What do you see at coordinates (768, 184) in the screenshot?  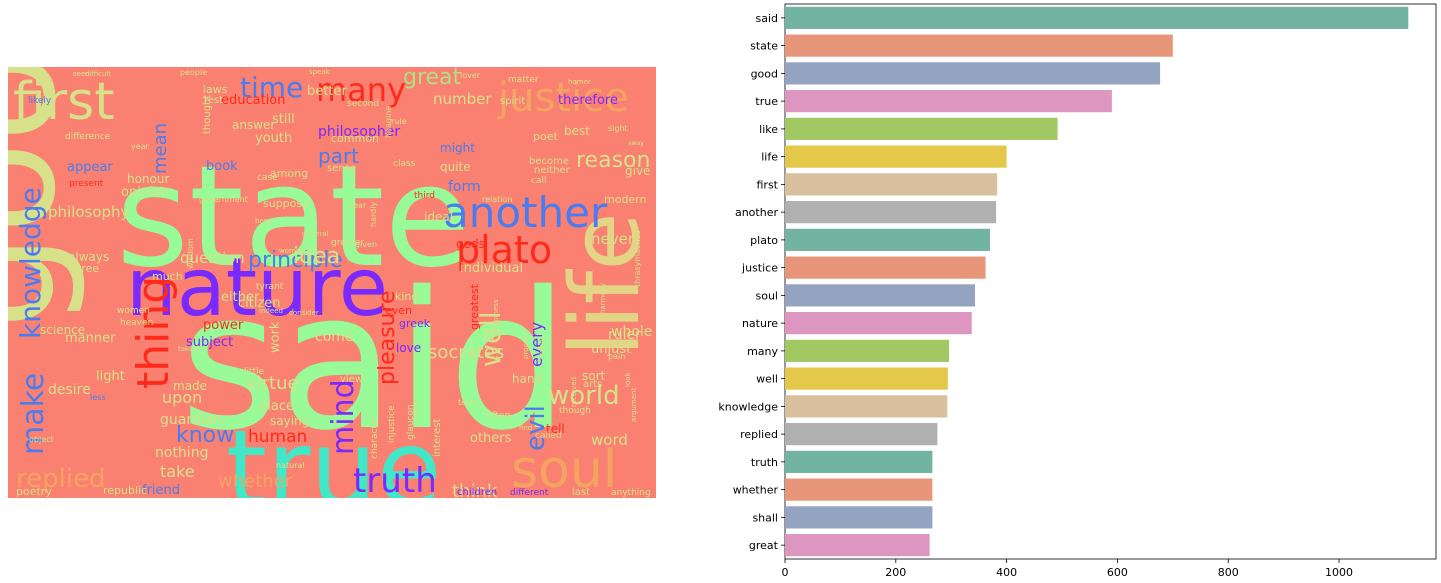 I see `y-tick-label-first: first` at bounding box center [768, 184].